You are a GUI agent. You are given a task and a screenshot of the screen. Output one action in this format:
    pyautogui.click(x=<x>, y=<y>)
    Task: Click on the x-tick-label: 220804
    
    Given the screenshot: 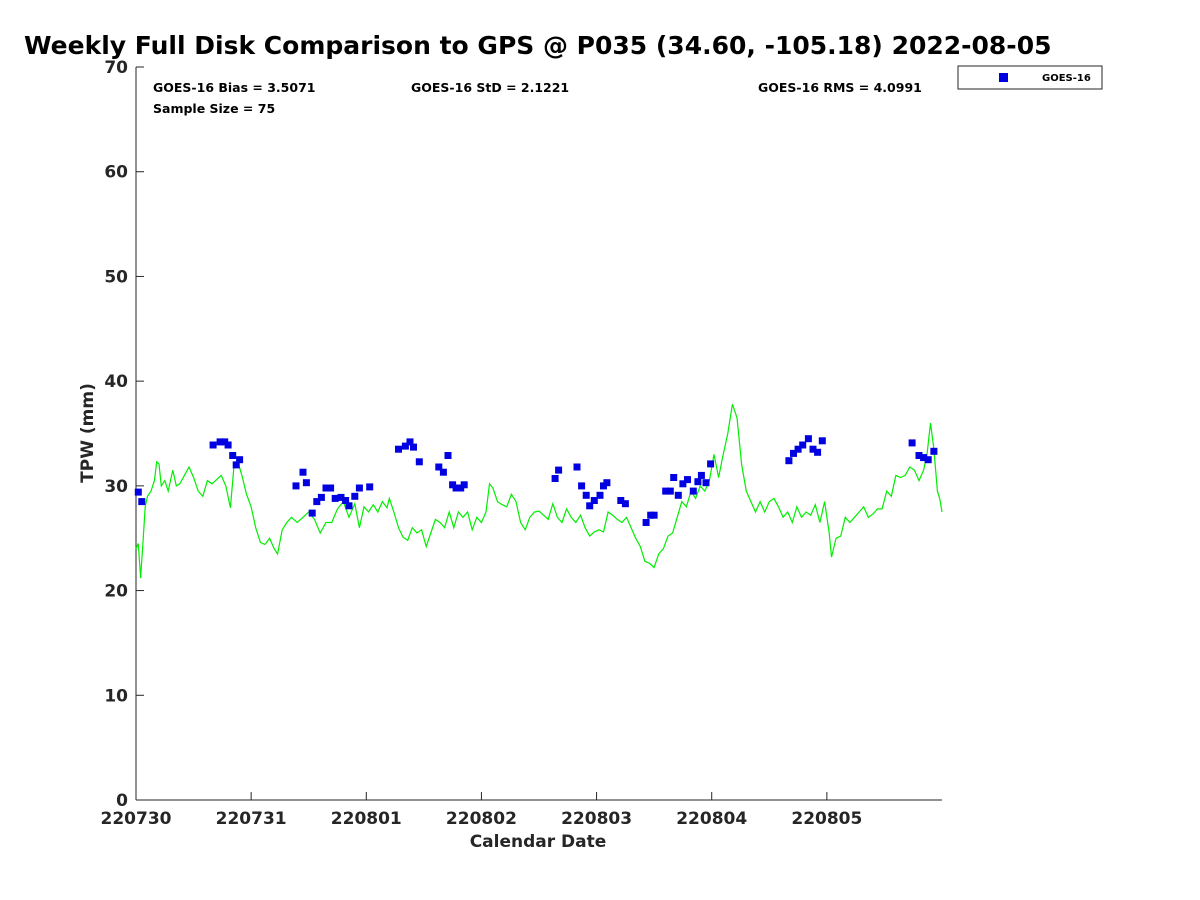 What is the action you would take?
    pyautogui.click(x=711, y=819)
    